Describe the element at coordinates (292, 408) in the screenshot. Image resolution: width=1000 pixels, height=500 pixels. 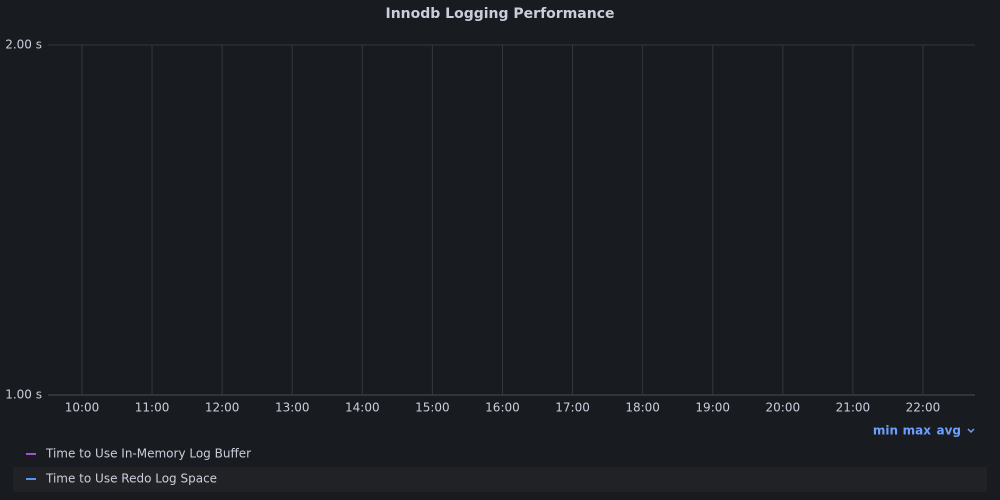
I see `x-tick-label: 13:00` at that location.